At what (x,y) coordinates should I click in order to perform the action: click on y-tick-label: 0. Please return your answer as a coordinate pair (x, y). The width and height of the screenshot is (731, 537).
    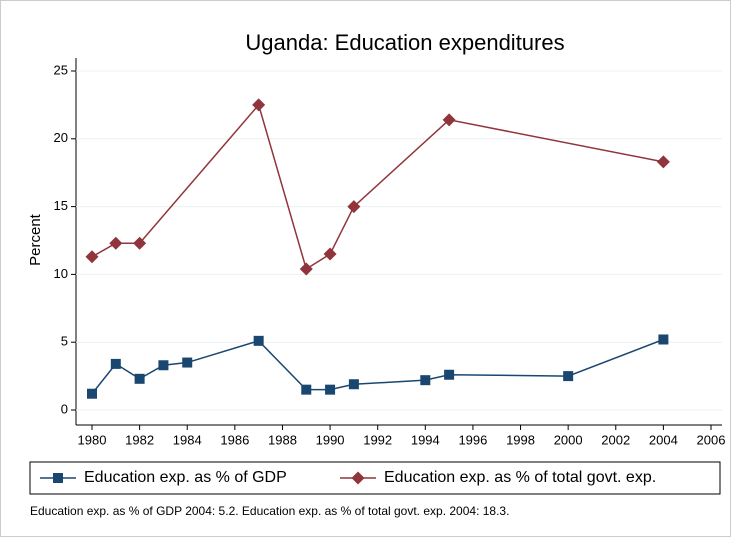
    Looking at the image, I should click on (64, 408).